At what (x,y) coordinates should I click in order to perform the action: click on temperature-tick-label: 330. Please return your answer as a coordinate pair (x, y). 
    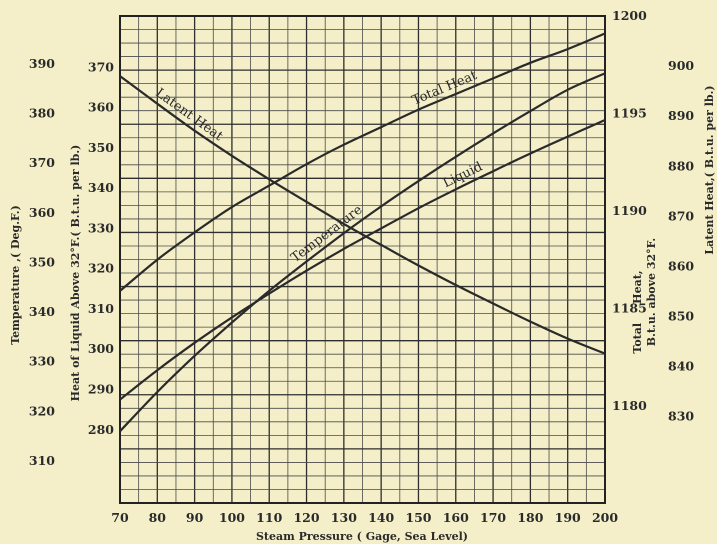
    Looking at the image, I should click on (42, 361).